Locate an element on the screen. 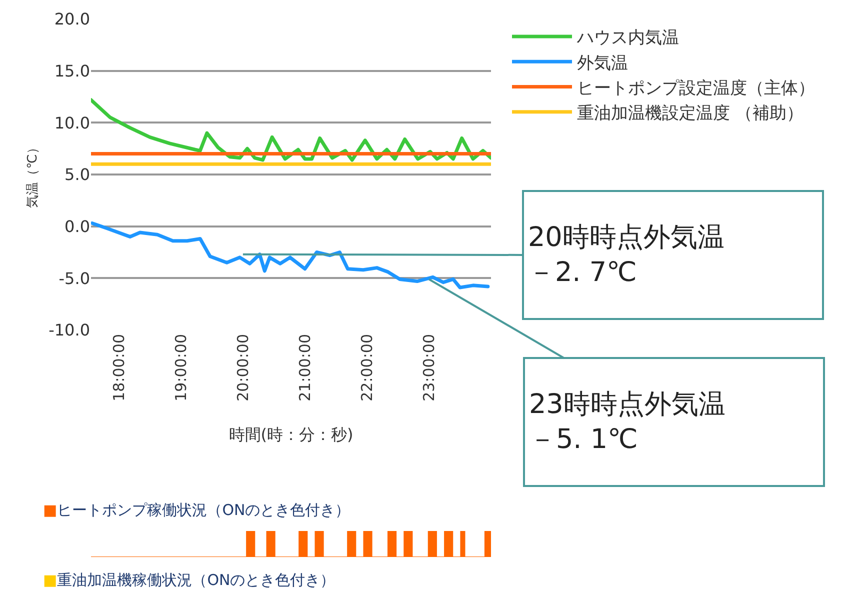 The height and width of the screenshot is (597, 855). chart-title: ■ヒートポンプ稼働状況（ONのとき色付き） is located at coordinates (196, 510).